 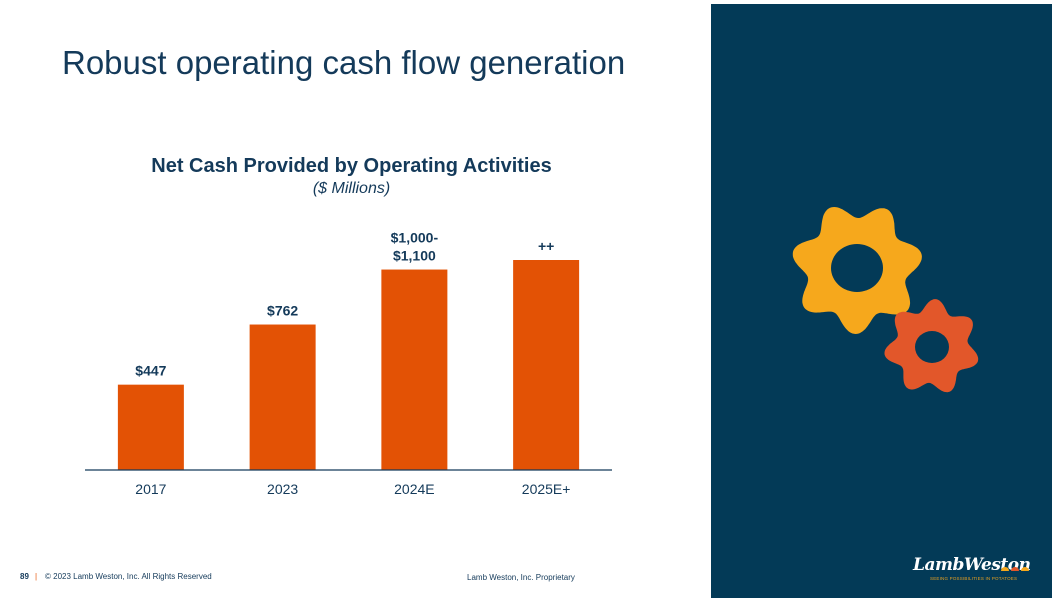 I want to click on gold-gear-icon, so click(x=857, y=270).